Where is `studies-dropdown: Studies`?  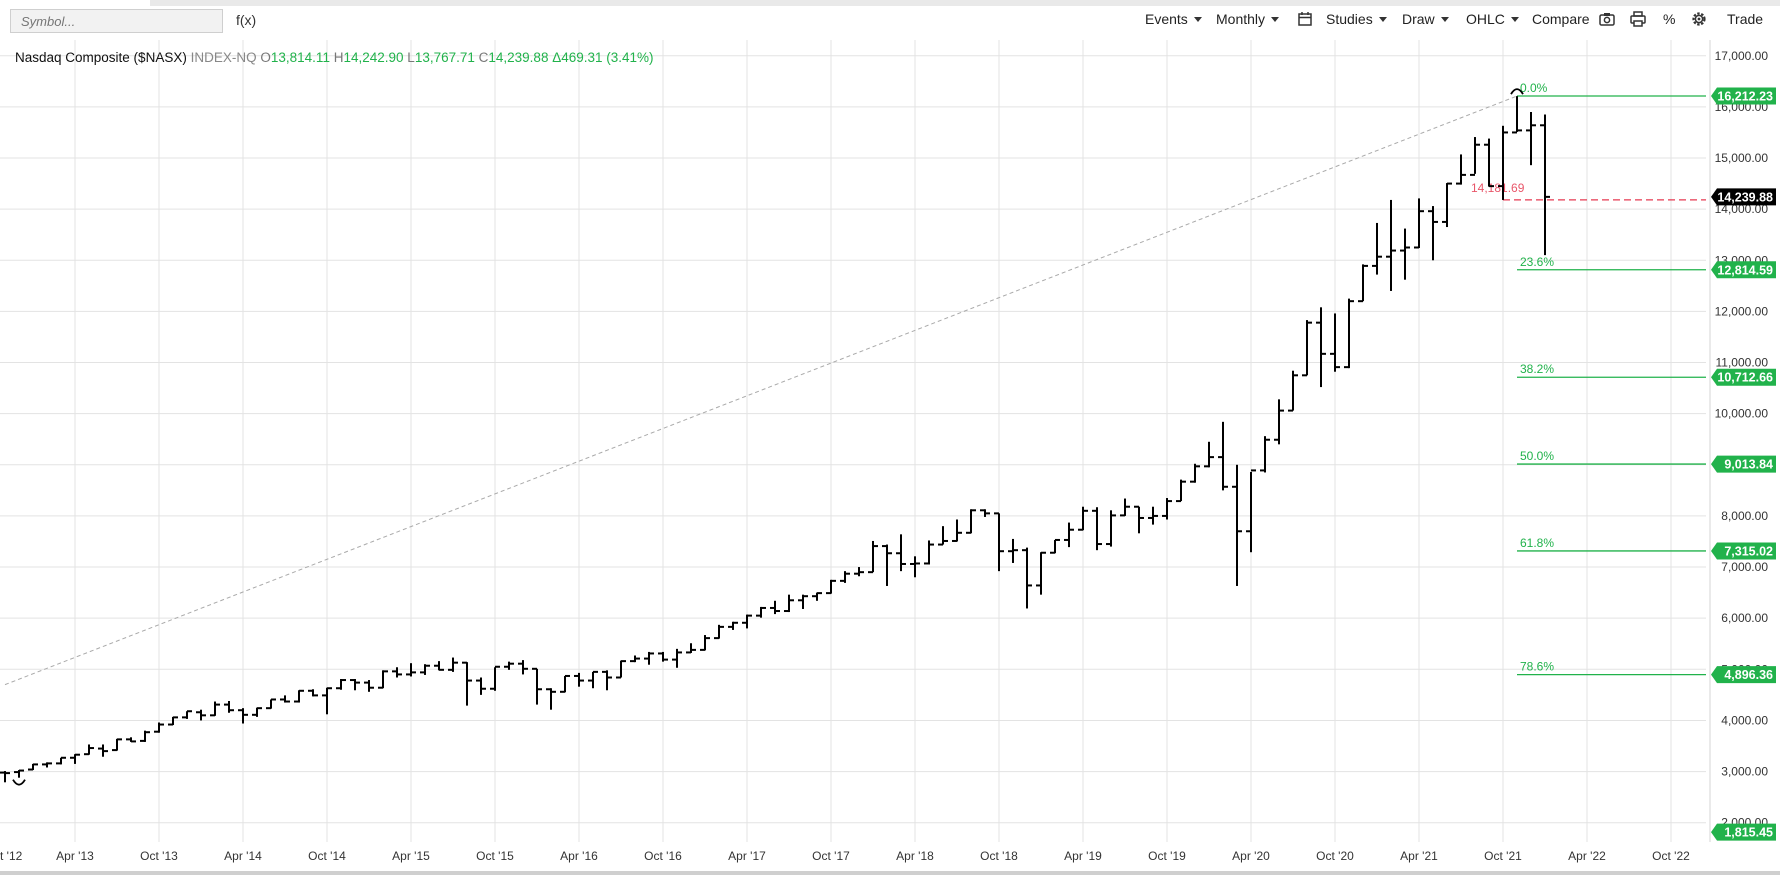 studies-dropdown: Studies is located at coordinates (1356, 19).